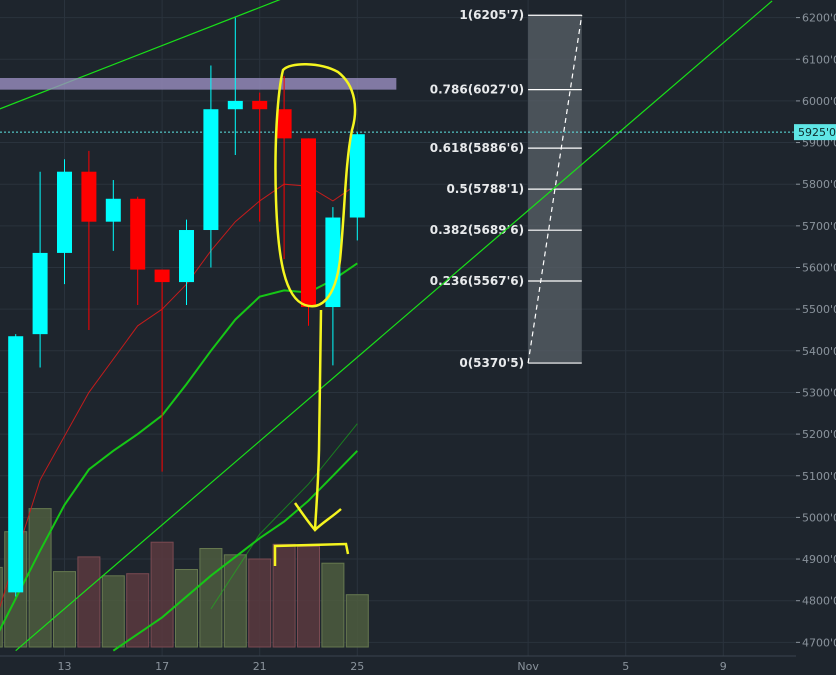 Image resolution: width=836 pixels, height=675 pixels. I want to click on price-tick-label: 6000'0, so click(819, 101).